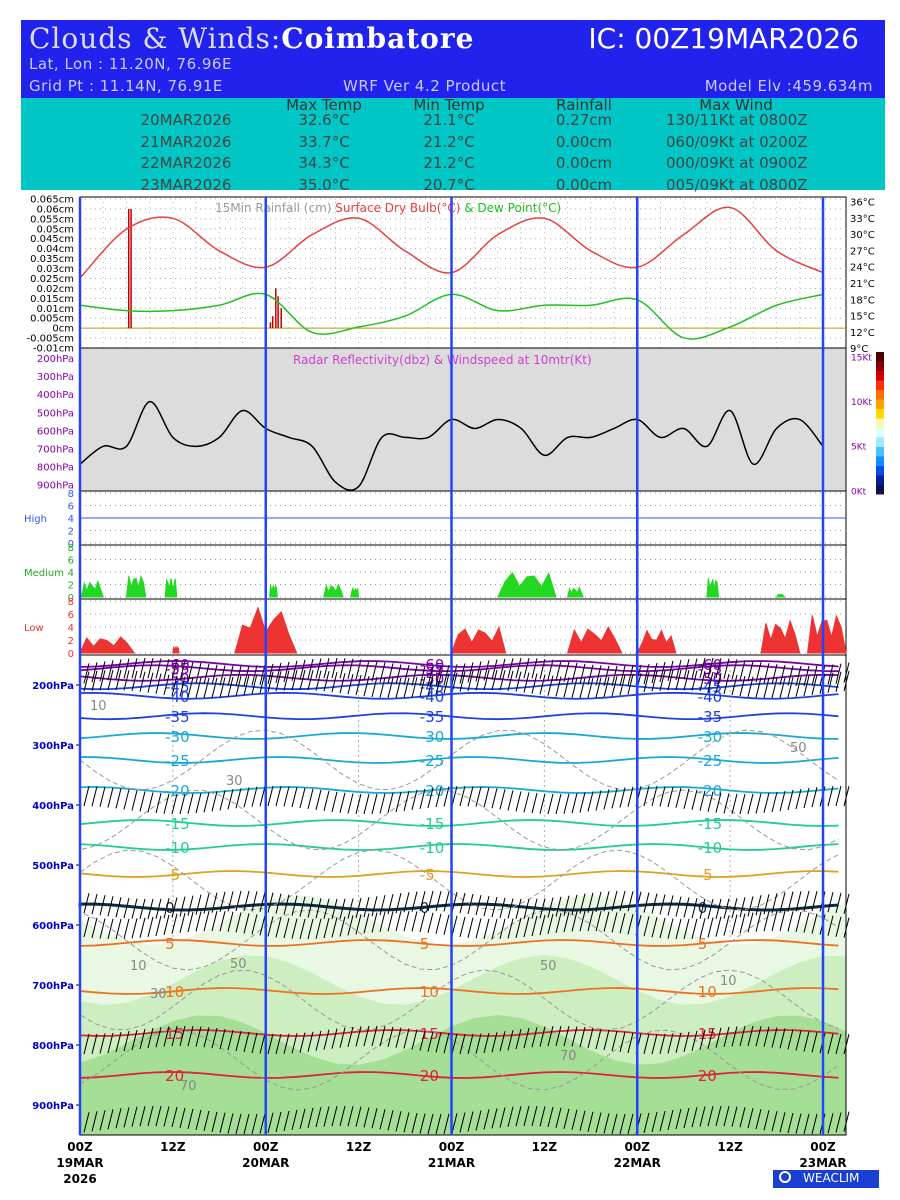  What do you see at coordinates (252, 38) in the screenshot?
I see `chart-title: Clouds & Winds:Coimbatore` at bounding box center [252, 38].